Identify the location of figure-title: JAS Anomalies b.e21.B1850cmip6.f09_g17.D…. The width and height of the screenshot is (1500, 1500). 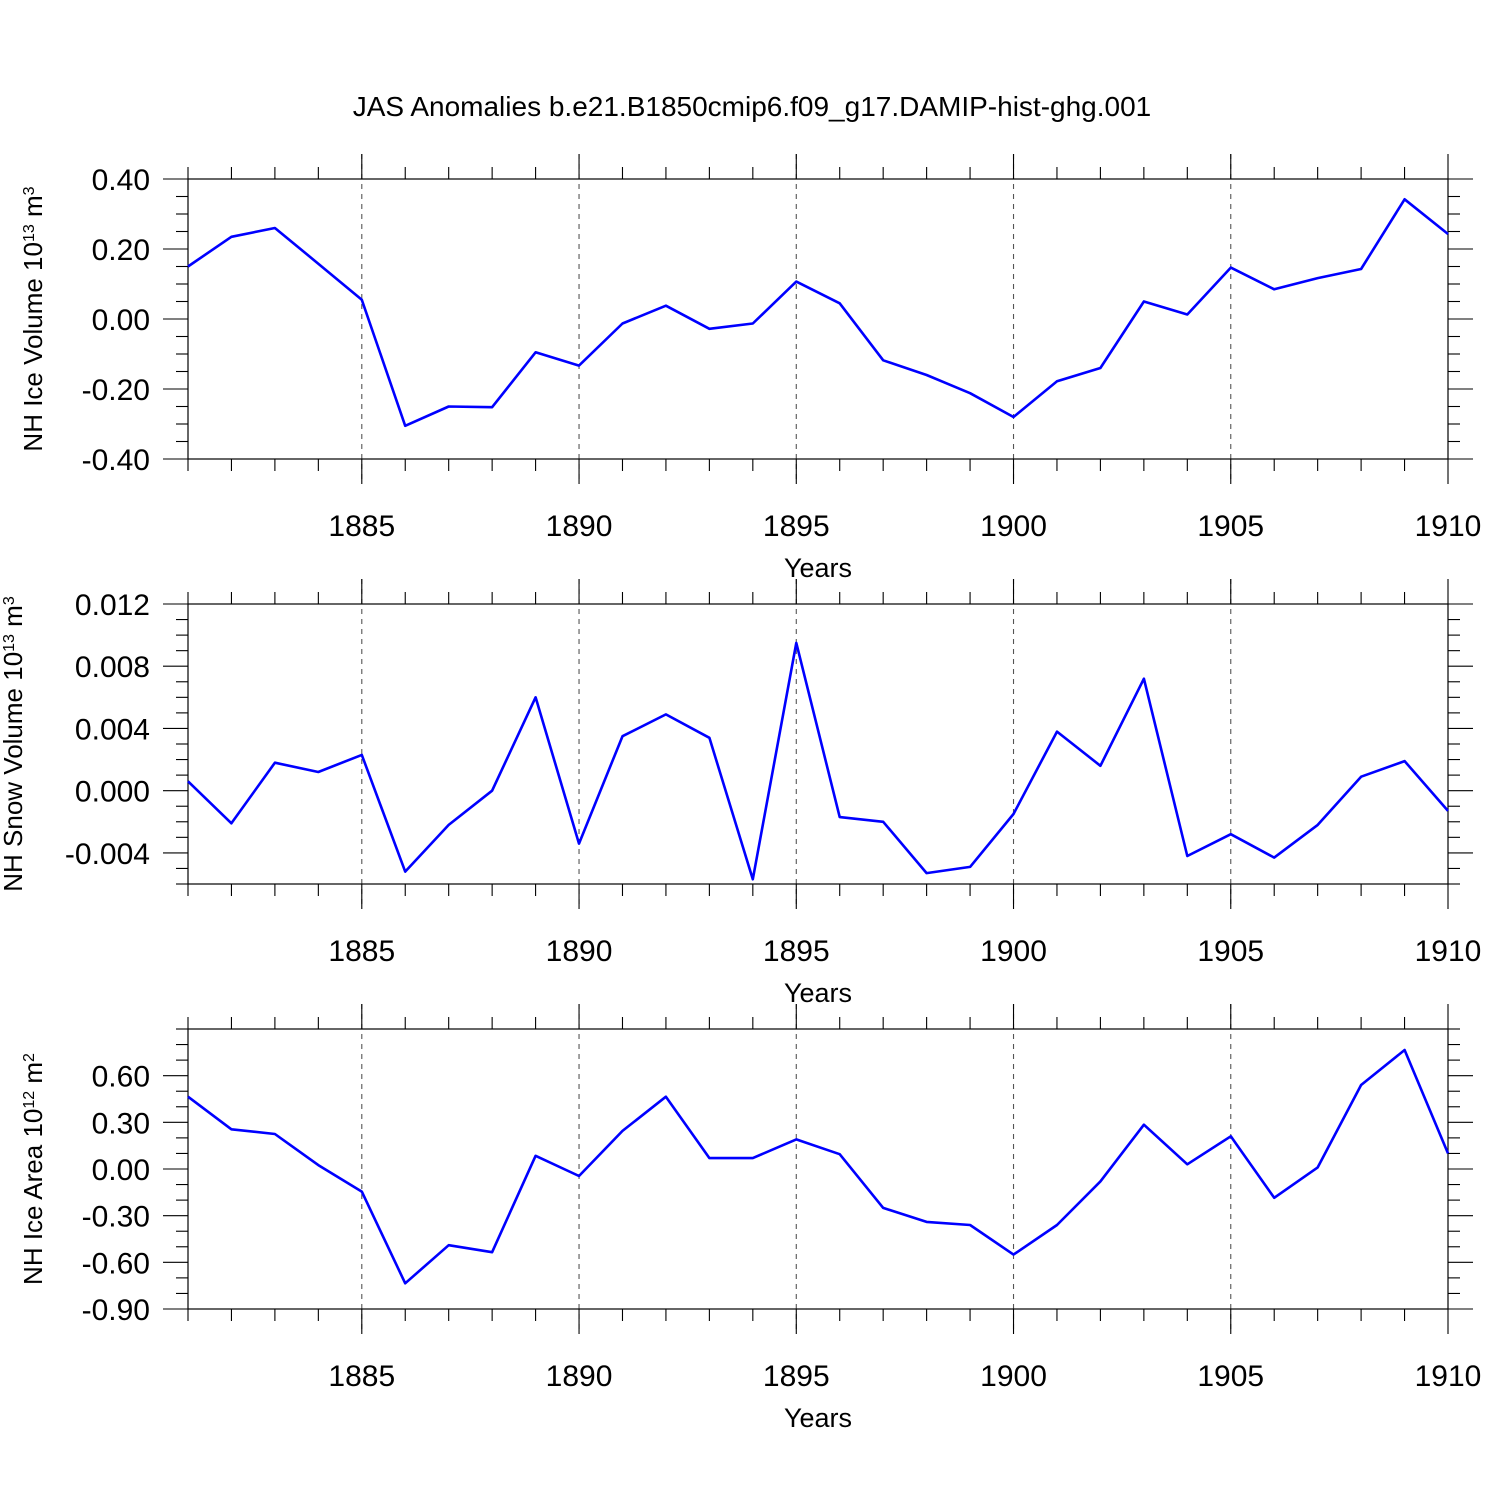
(752, 106).